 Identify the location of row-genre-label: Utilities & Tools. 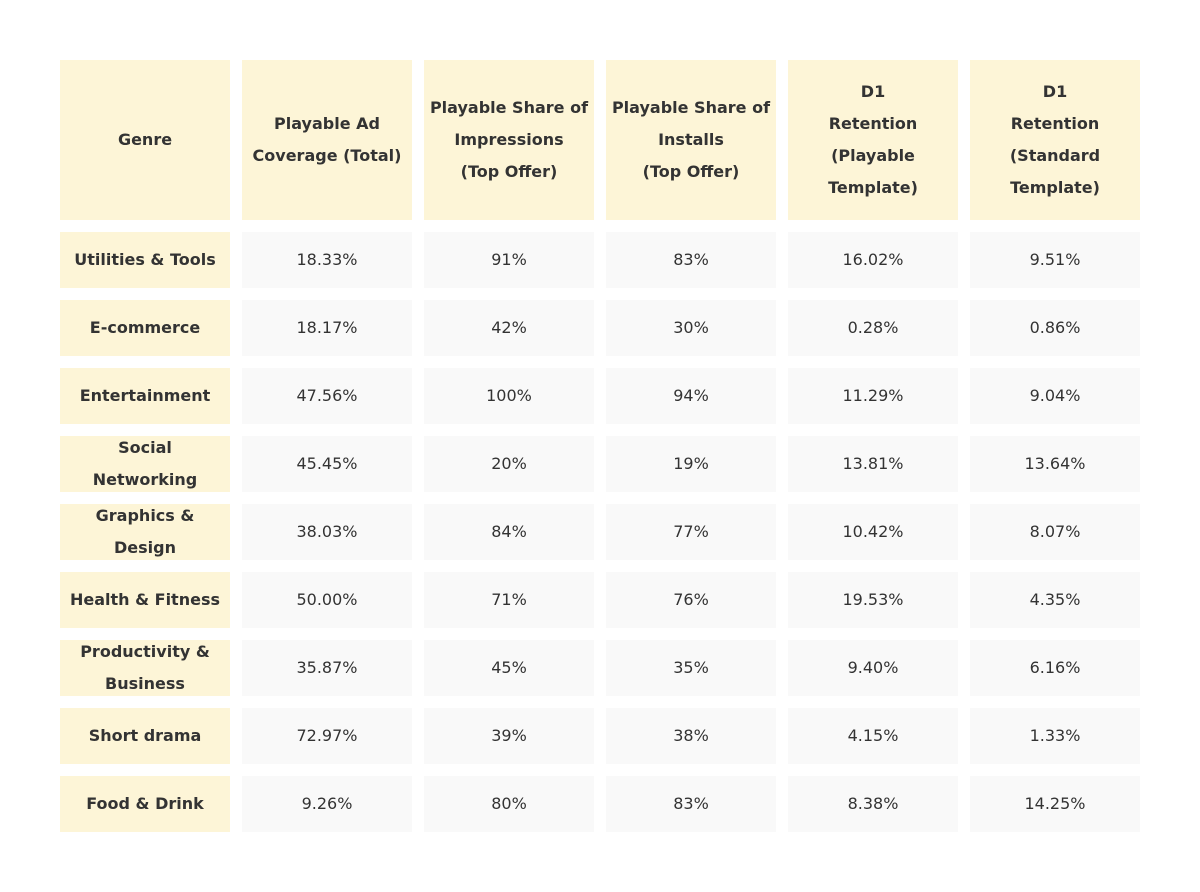
(145, 260).